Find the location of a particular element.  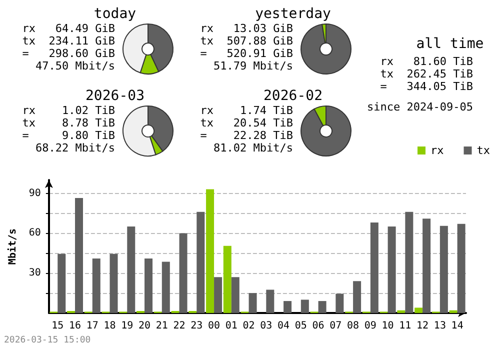

x-tick-label: 16 is located at coordinates (75, 326).